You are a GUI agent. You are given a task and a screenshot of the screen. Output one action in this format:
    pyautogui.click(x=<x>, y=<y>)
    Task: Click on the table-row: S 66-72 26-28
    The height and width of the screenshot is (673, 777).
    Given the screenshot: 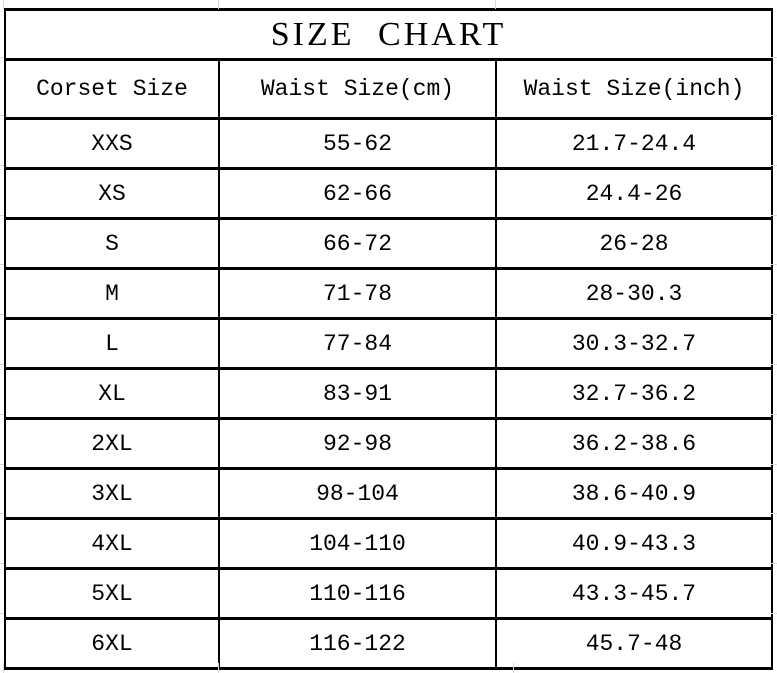 What is the action you would take?
    pyautogui.click(x=388, y=243)
    